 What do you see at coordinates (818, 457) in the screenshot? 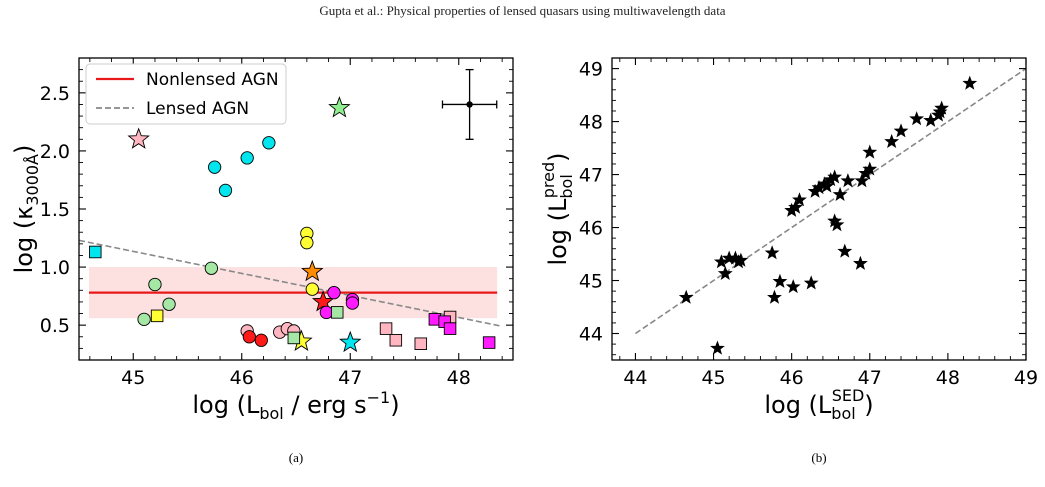
I see `panel-b-caption: (b)` at bounding box center [818, 457].